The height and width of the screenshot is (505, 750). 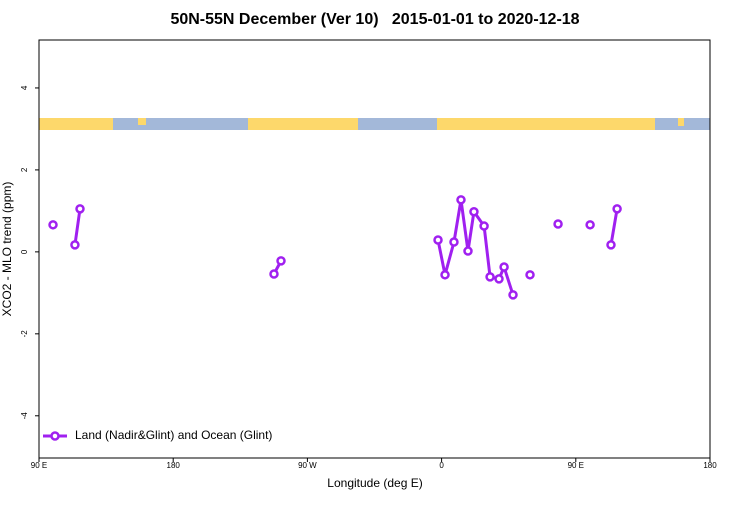 What do you see at coordinates (24, 169) in the screenshot?
I see `y-tick-label: 2` at bounding box center [24, 169].